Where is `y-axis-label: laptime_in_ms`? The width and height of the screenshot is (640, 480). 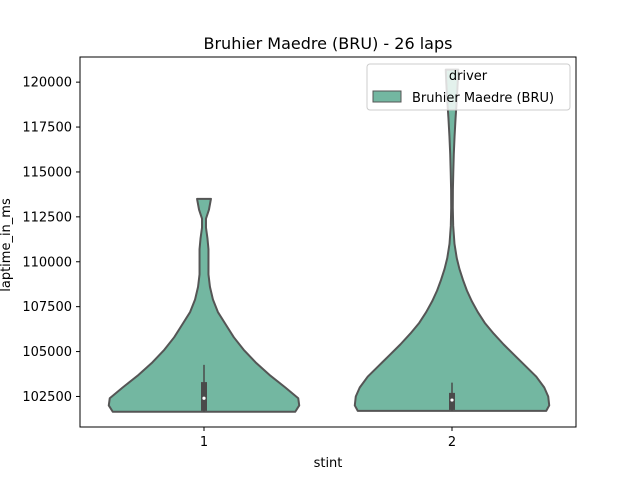 y-axis-label: laptime_in_ms is located at coordinates (7, 245).